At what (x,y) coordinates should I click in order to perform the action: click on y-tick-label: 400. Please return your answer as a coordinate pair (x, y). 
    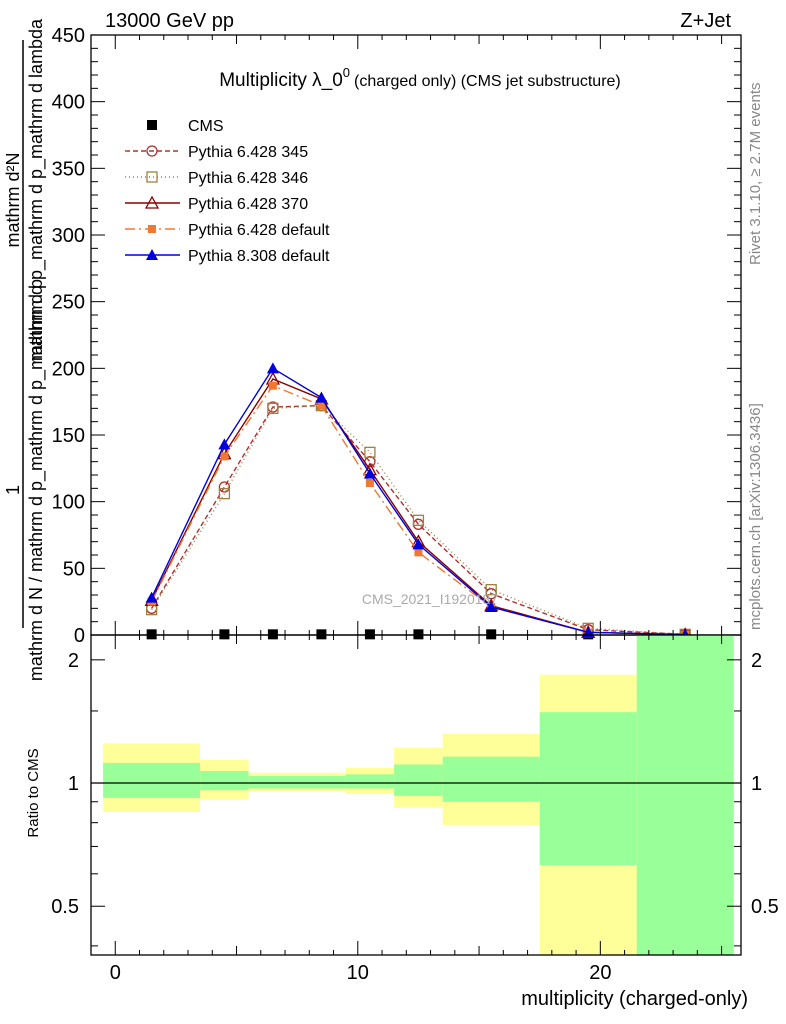
    Looking at the image, I should click on (68, 103).